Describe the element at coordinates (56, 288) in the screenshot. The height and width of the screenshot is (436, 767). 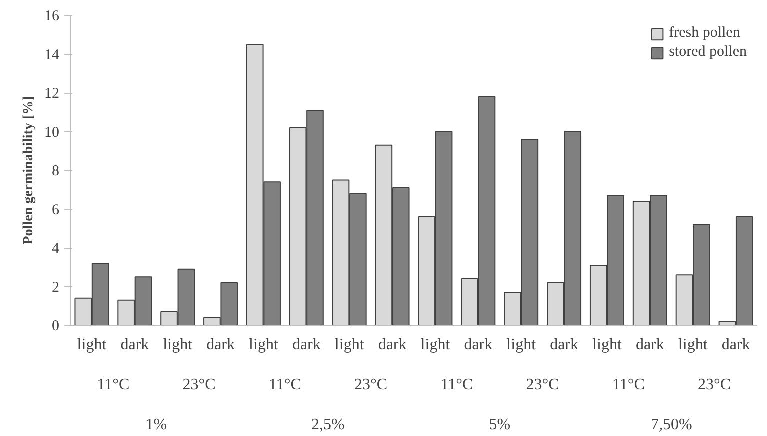
I see `y-tick-label: 2` at that location.